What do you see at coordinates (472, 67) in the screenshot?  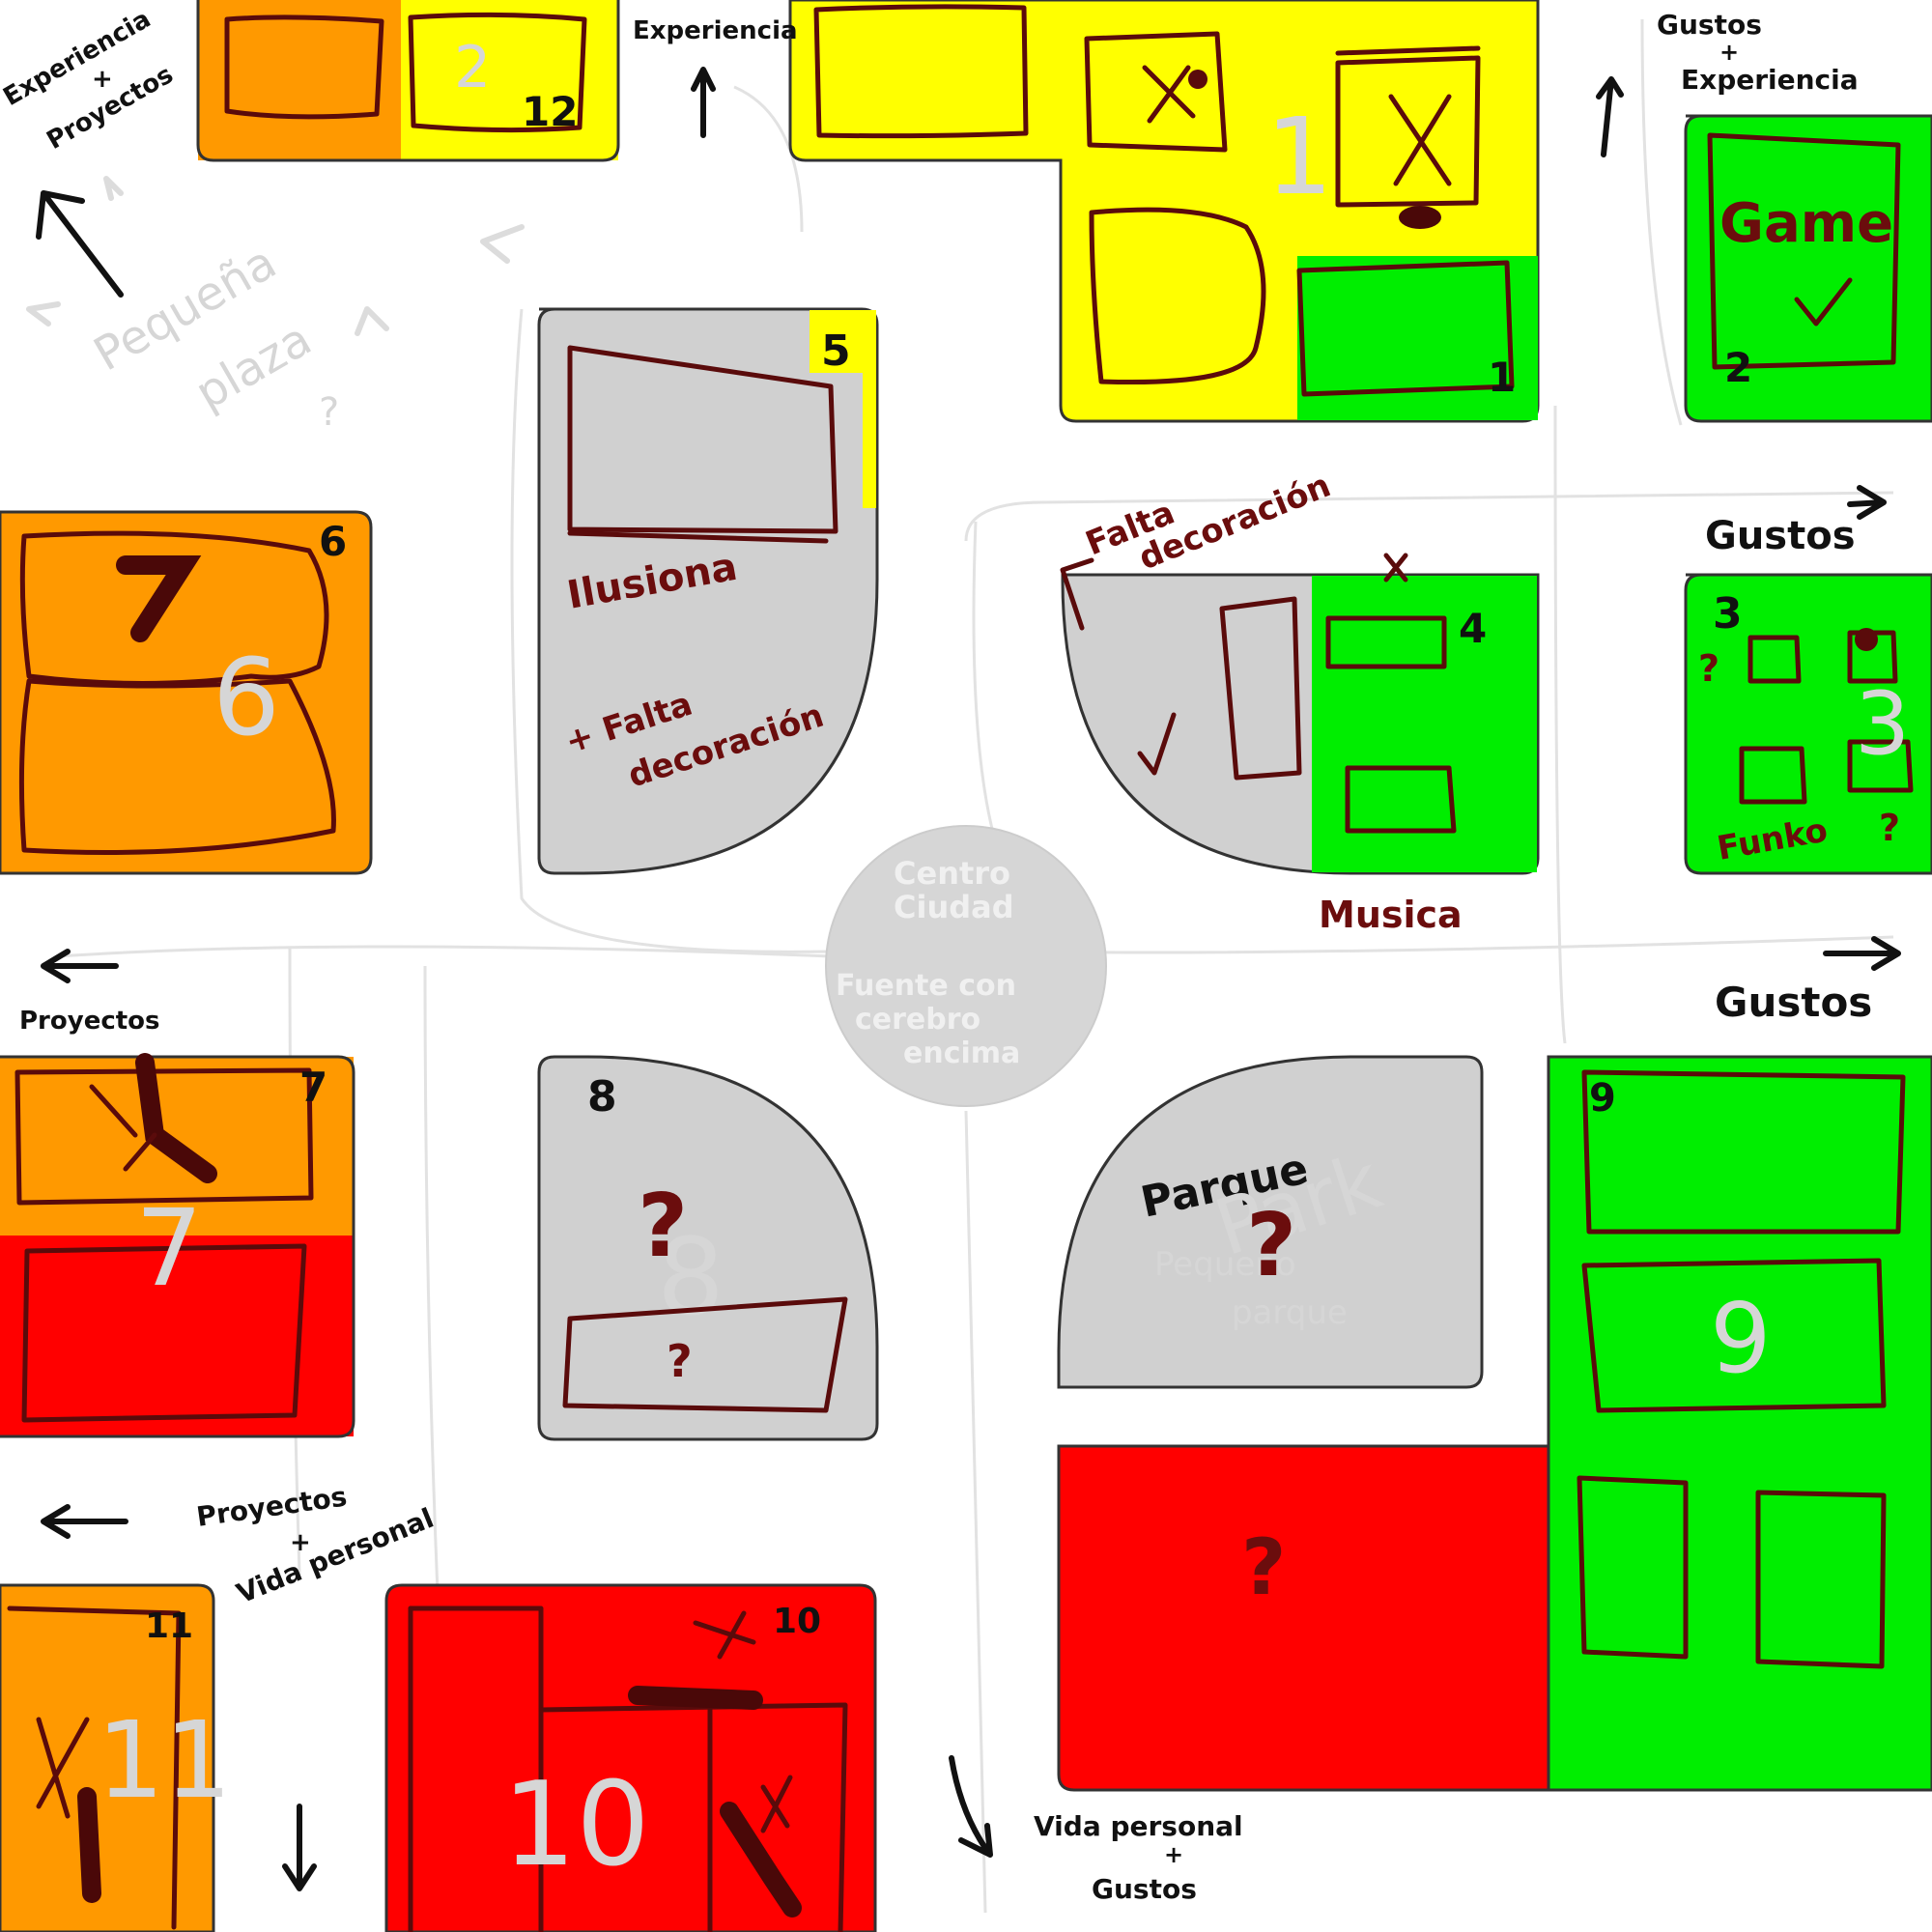 I see `block-12-watermark: 2` at bounding box center [472, 67].